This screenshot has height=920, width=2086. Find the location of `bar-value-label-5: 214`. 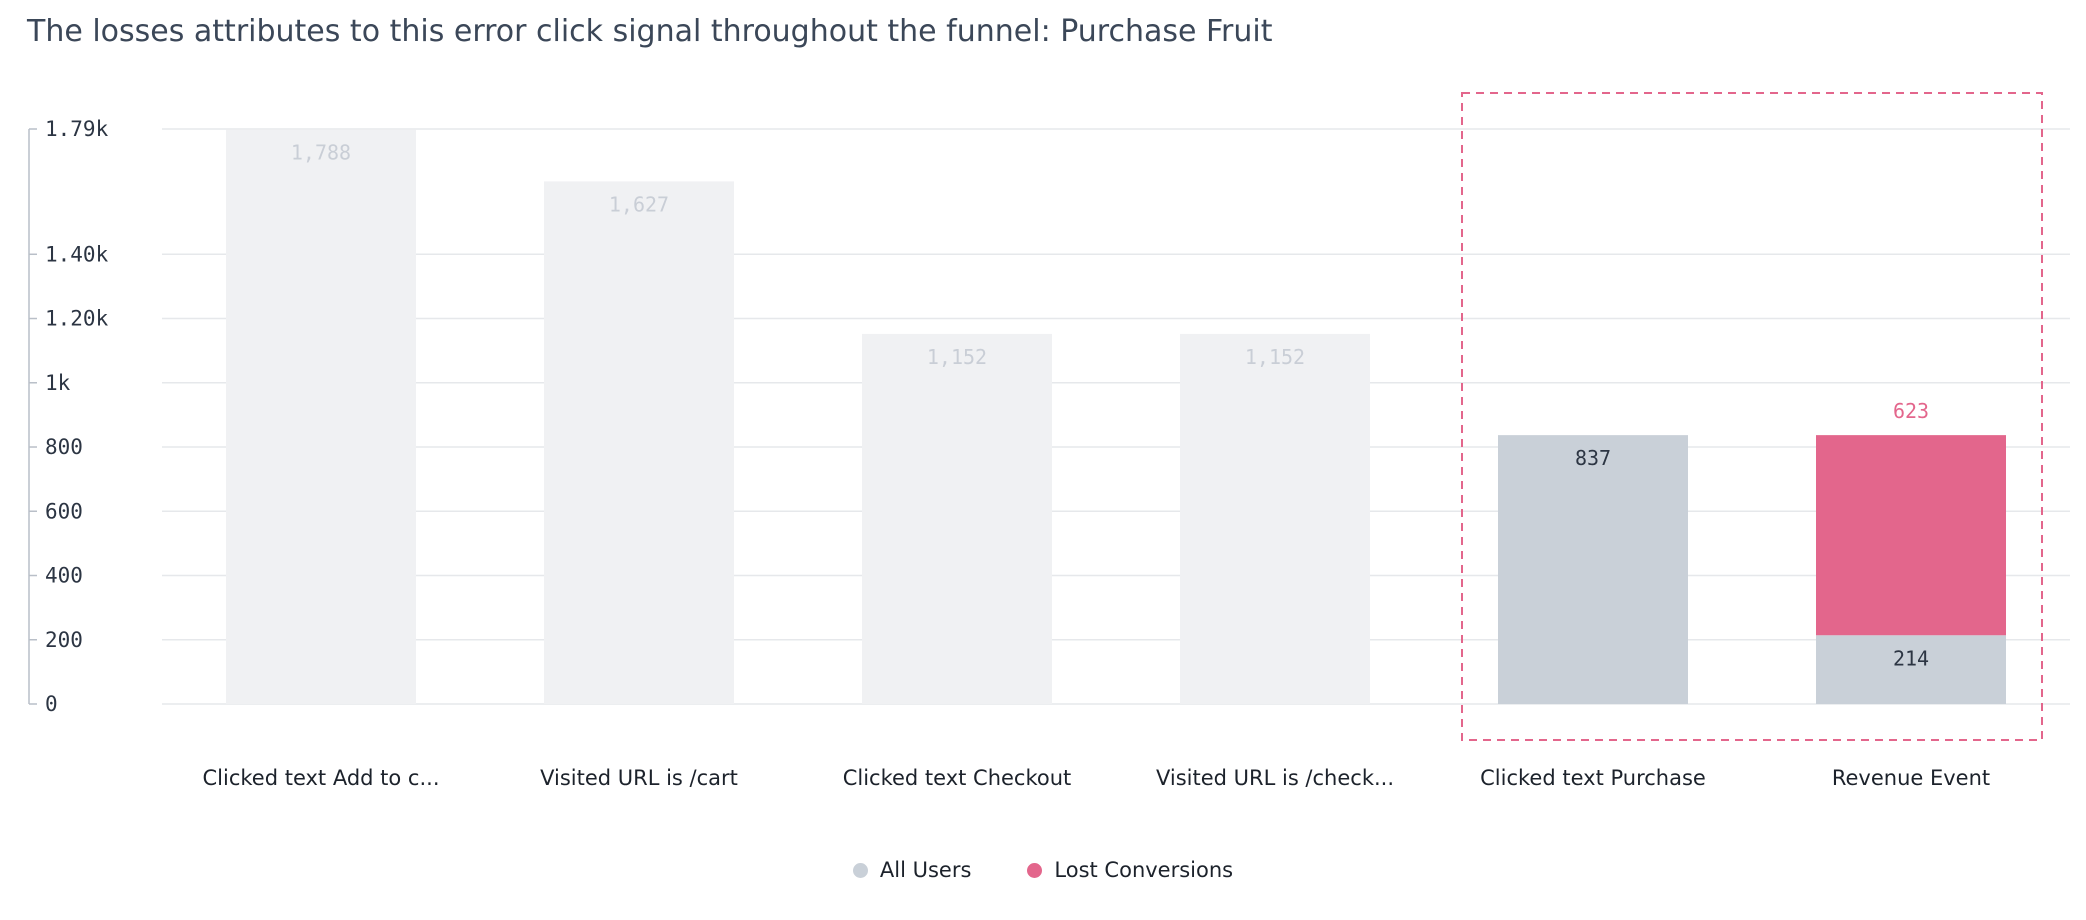

bar-value-label-5: 214 is located at coordinates (1911, 658).